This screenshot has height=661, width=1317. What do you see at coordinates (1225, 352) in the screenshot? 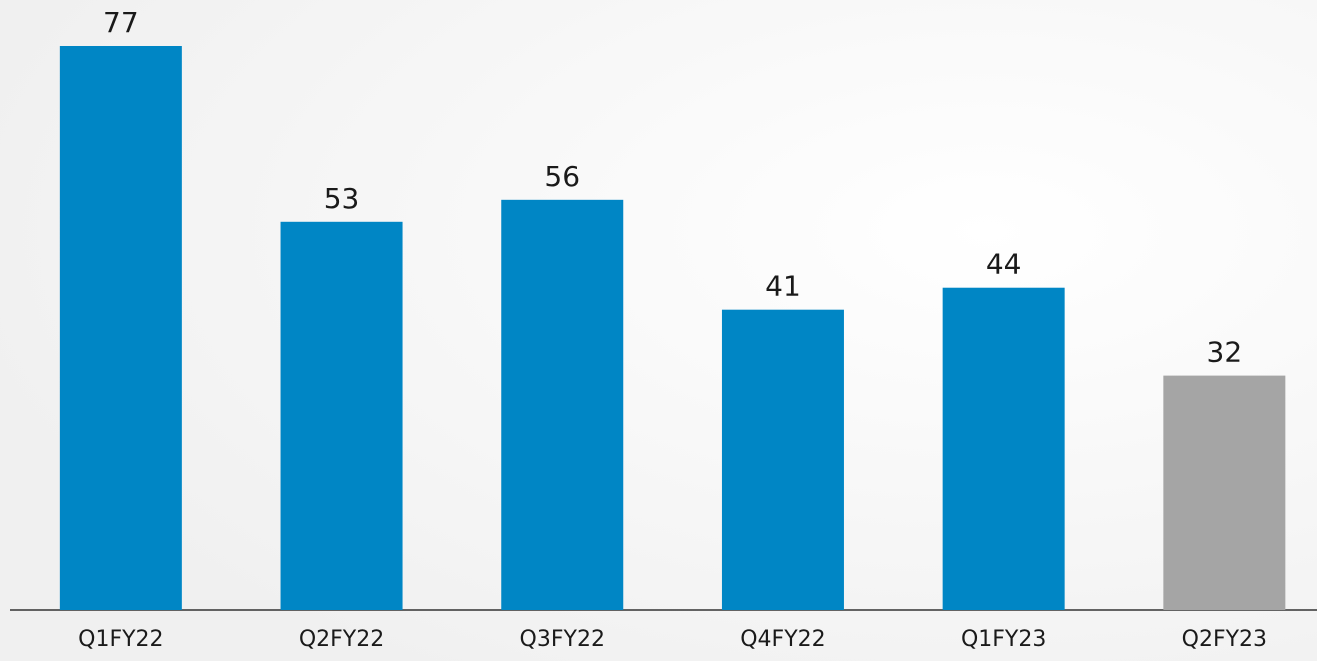
I see `value-label: 32` at bounding box center [1225, 352].